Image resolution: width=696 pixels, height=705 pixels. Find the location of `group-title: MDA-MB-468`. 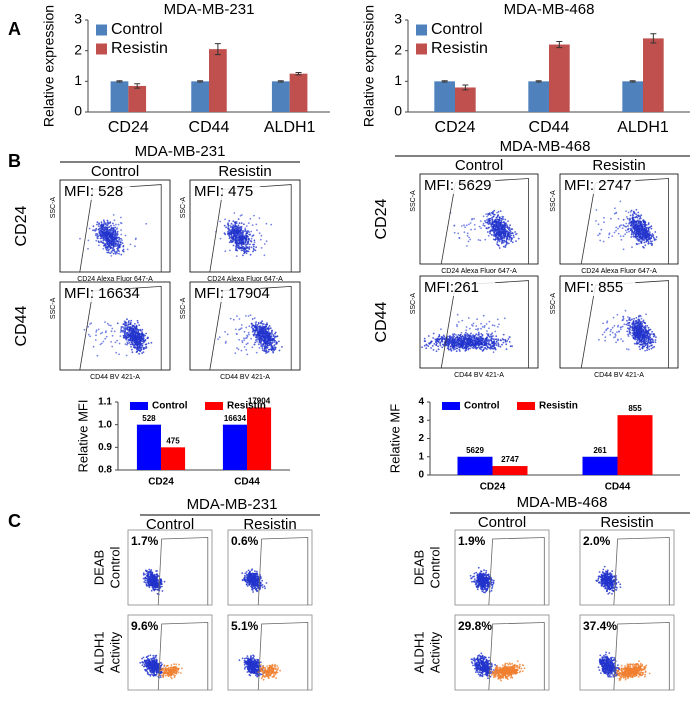

group-title: MDA-MB-468 is located at coordinates (545, 146).